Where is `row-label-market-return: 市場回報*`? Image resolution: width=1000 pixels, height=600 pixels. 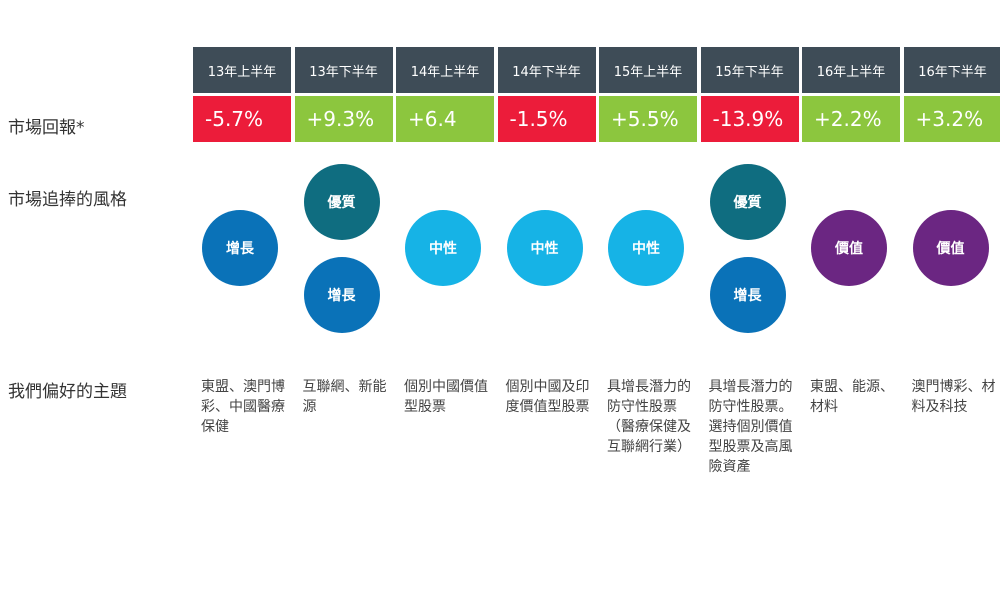 row-label-market-return: 市場回報* is located at coordinates (46, 128).